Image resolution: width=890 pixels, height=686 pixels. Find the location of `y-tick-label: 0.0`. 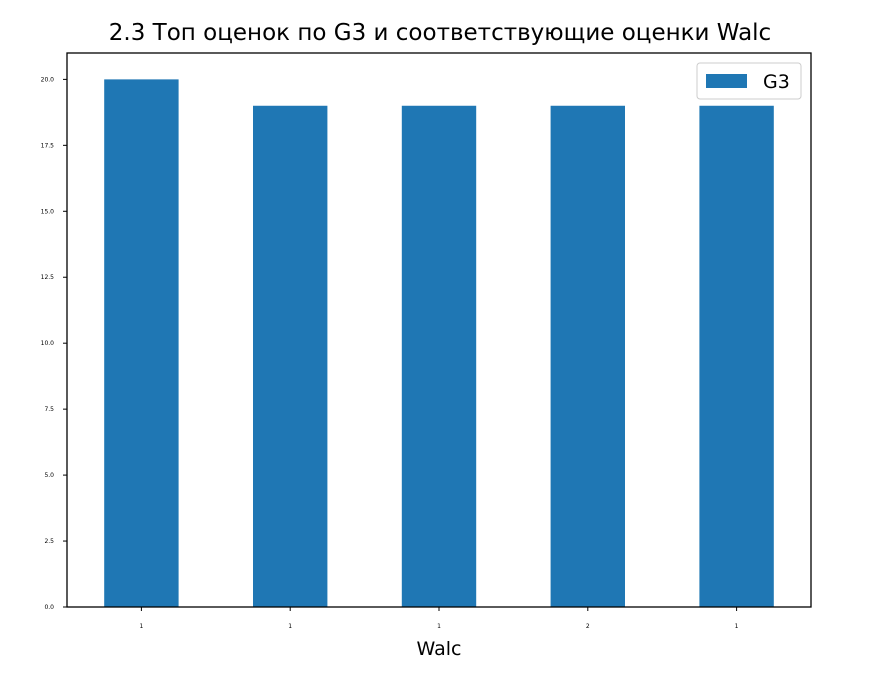

y-tick-label: 0.0 is located at coordinates (49, 607).